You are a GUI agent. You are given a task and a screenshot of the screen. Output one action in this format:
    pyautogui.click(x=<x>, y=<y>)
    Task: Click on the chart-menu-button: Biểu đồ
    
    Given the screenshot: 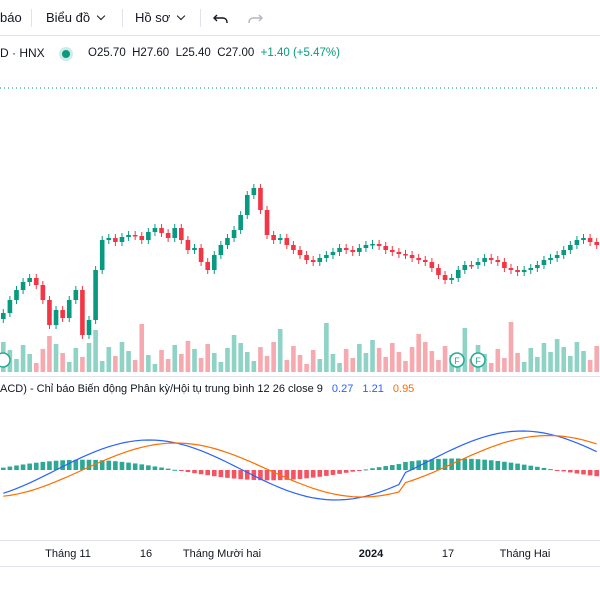 What is the action you would take?
    pyautogui.click(x=76, y=18)
    